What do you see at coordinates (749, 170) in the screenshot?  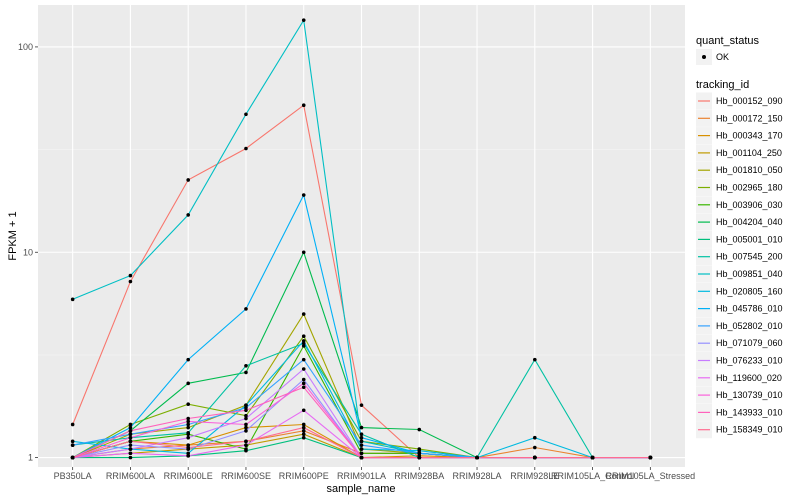 I see `legend-label: Hb_001810_050` at bounding box center [749, 170].